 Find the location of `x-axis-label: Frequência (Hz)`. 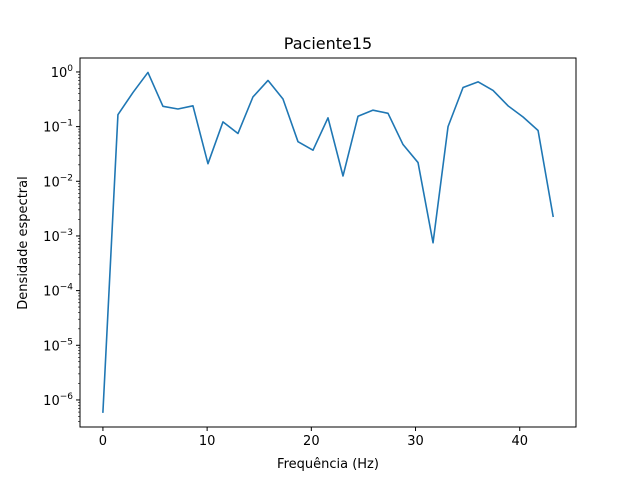

x-axis-label: Frequência (Hz) is located at coordinates (328, 464).